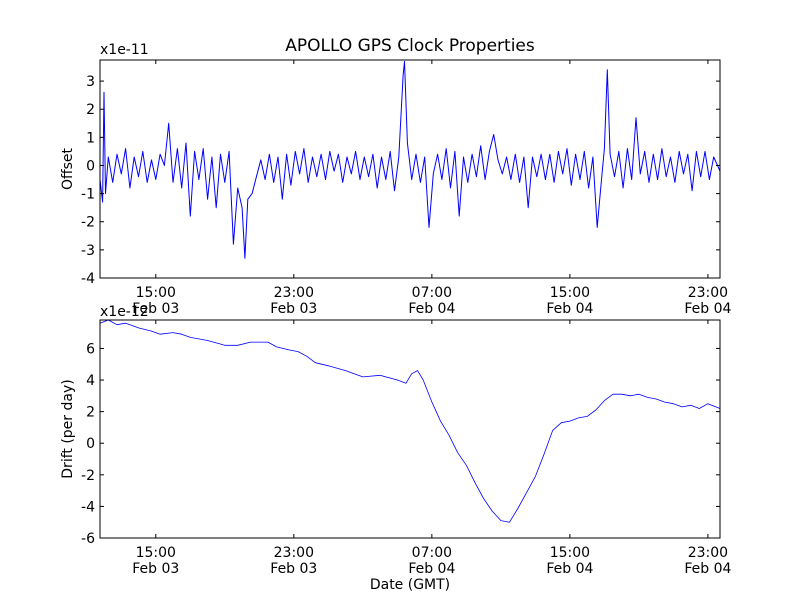 This screenshot has height=600, width=800. What do you see at coordinates (88, 223) in the screenshot?
I see `offset-y-tick-label: -2` at bounding box center [88, 223].